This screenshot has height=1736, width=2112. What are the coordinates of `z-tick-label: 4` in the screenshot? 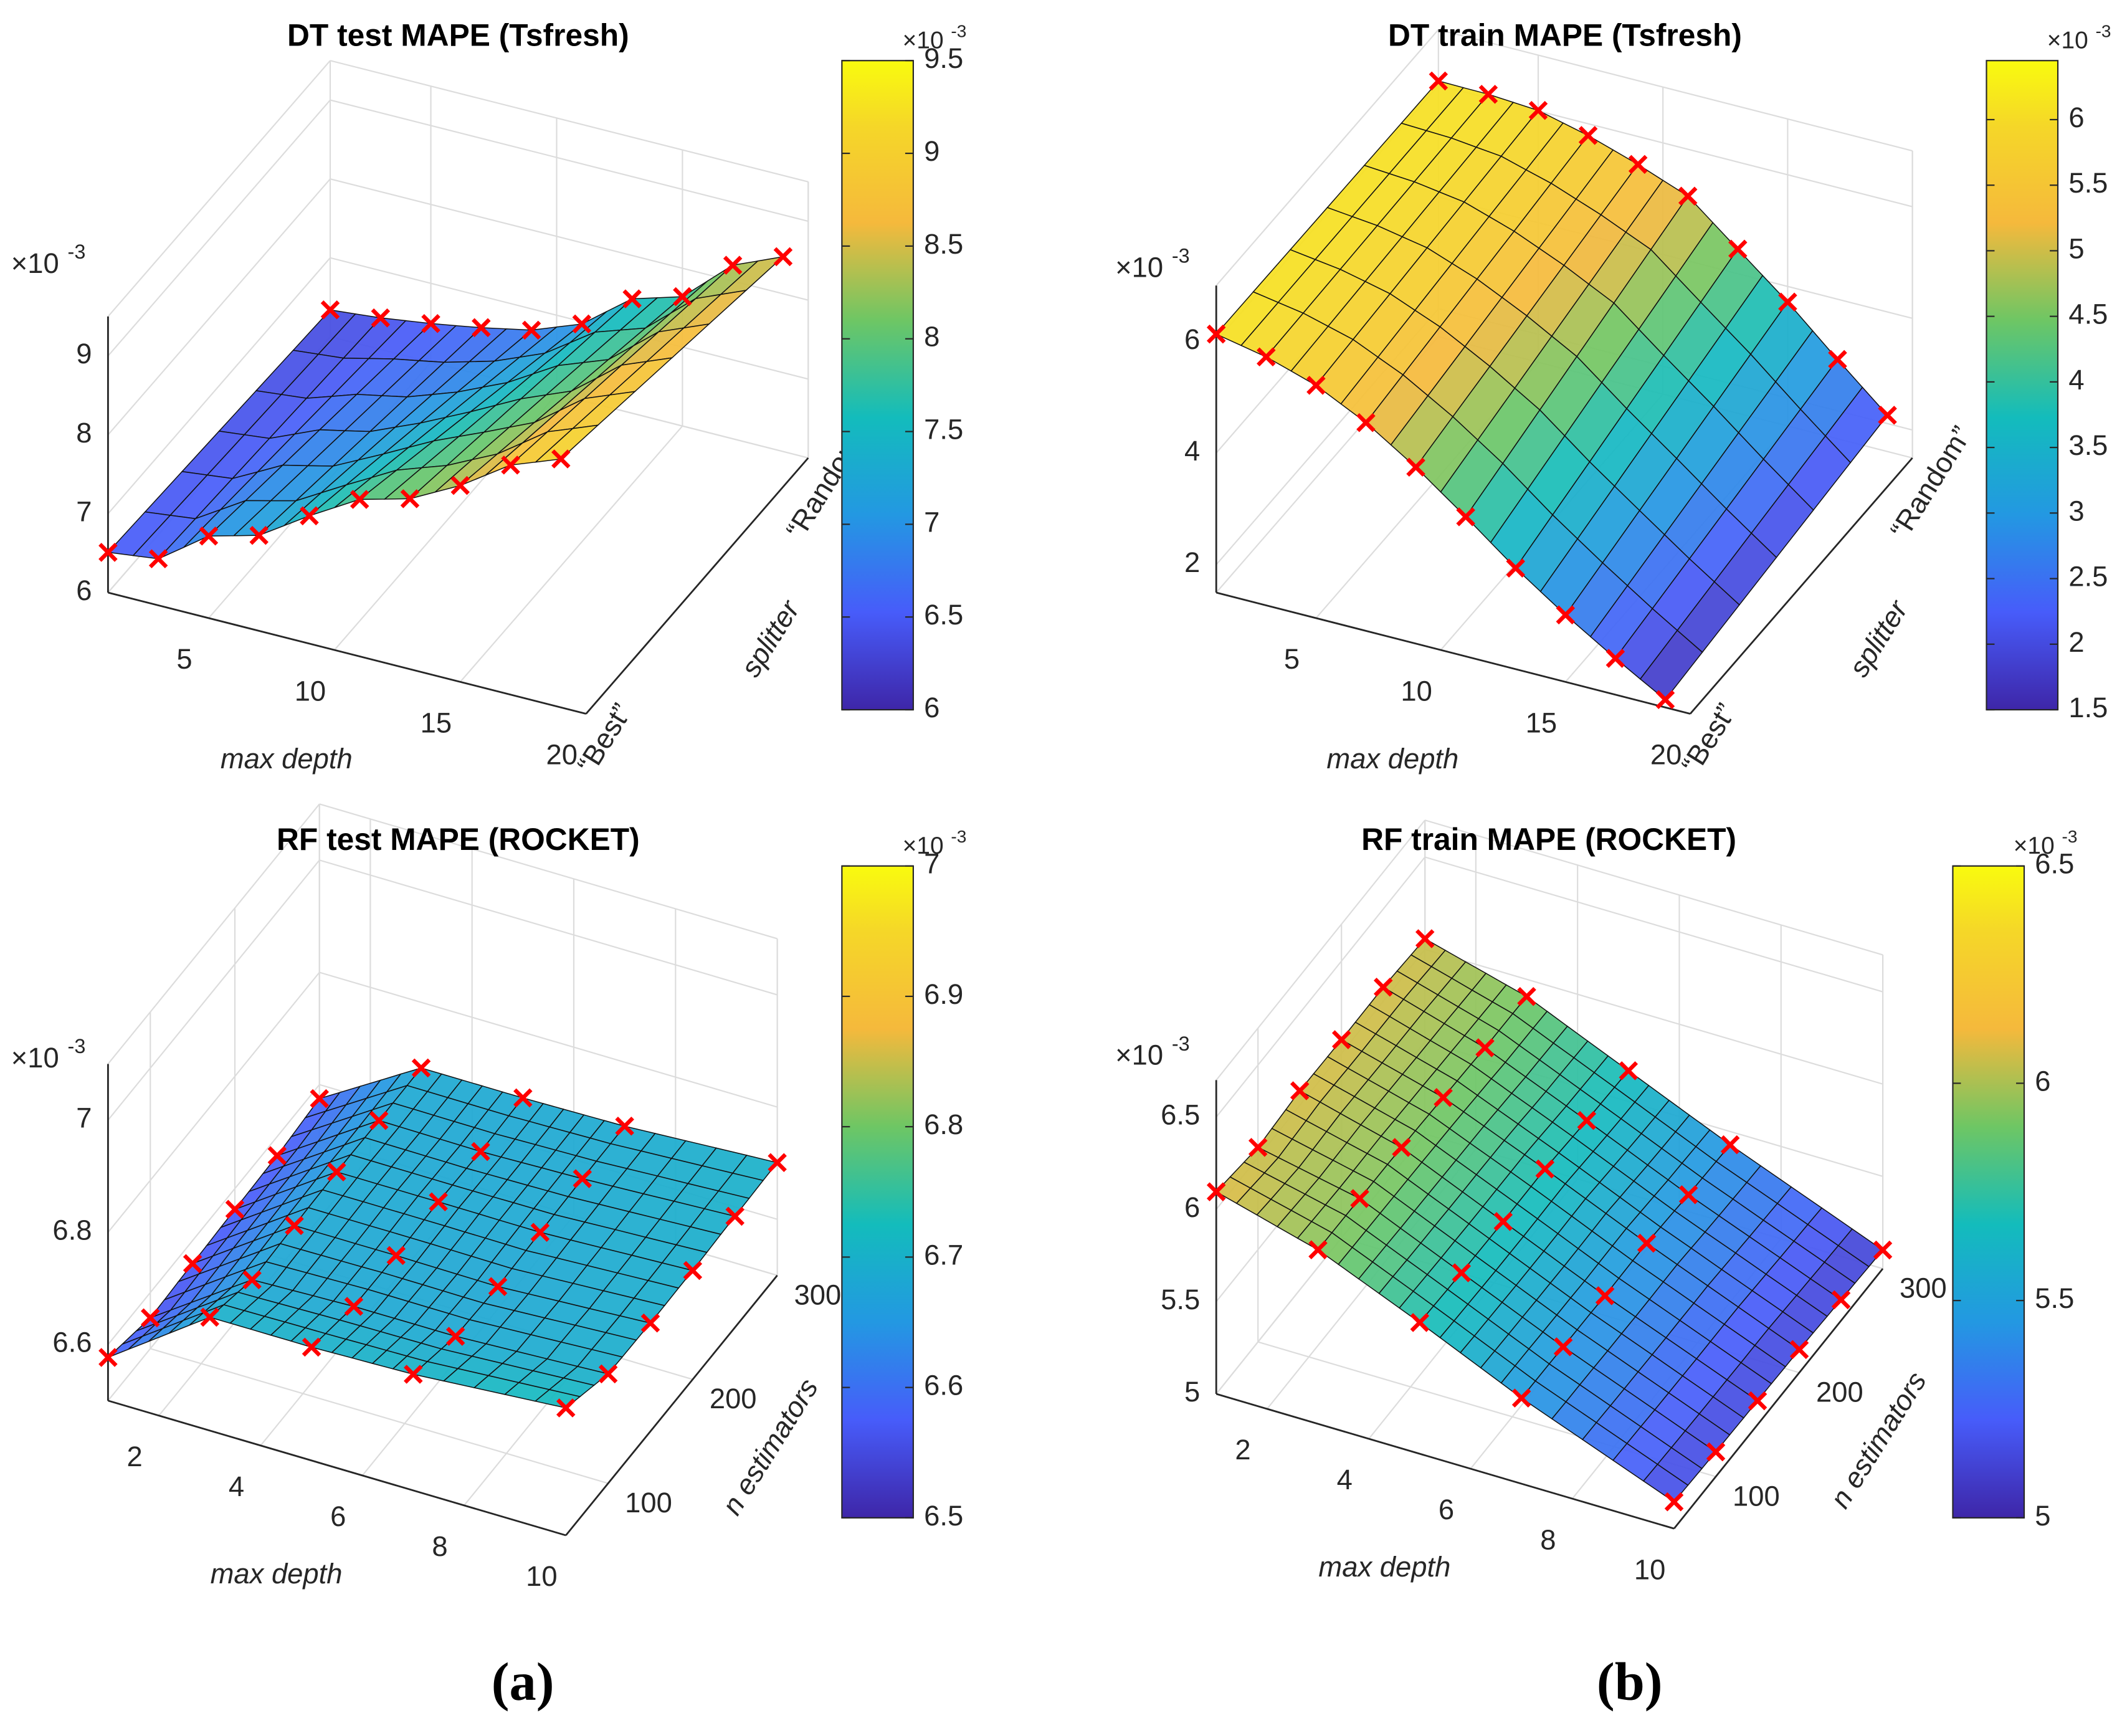 It's located at (1192, 451).